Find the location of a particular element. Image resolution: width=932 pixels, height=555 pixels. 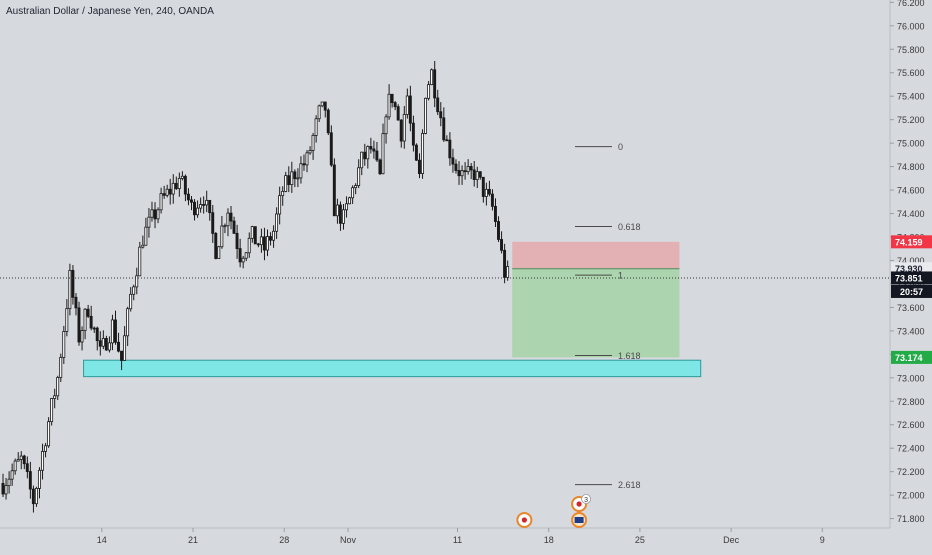

x-tick-0-label: 14 is located at coordinates (102, 540).